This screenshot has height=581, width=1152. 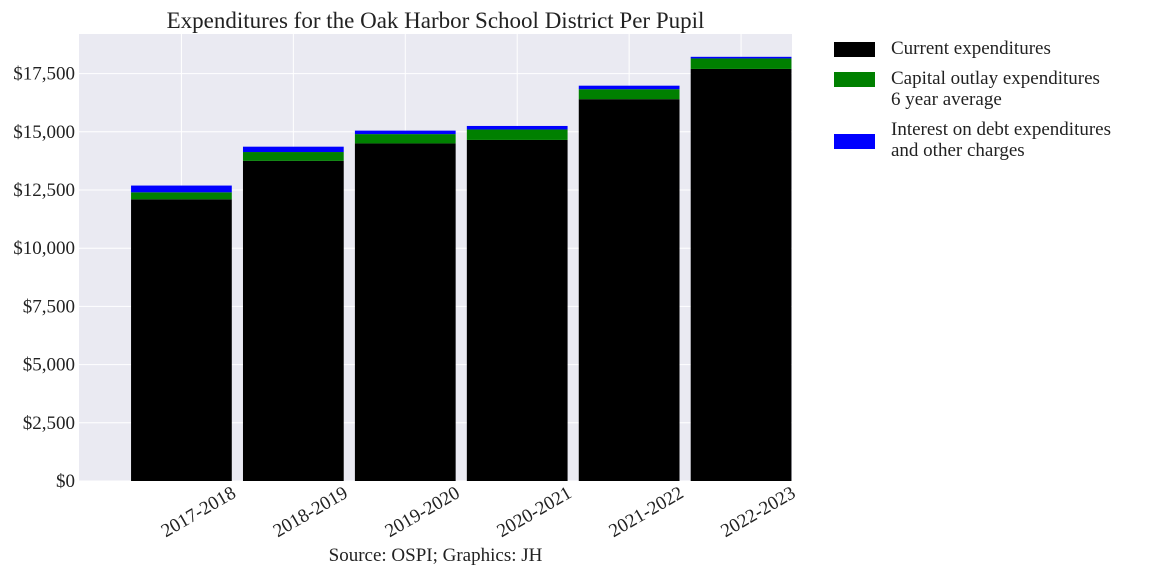 I want to click on y-tick-label: $12,500, so click(x=44, y=190).